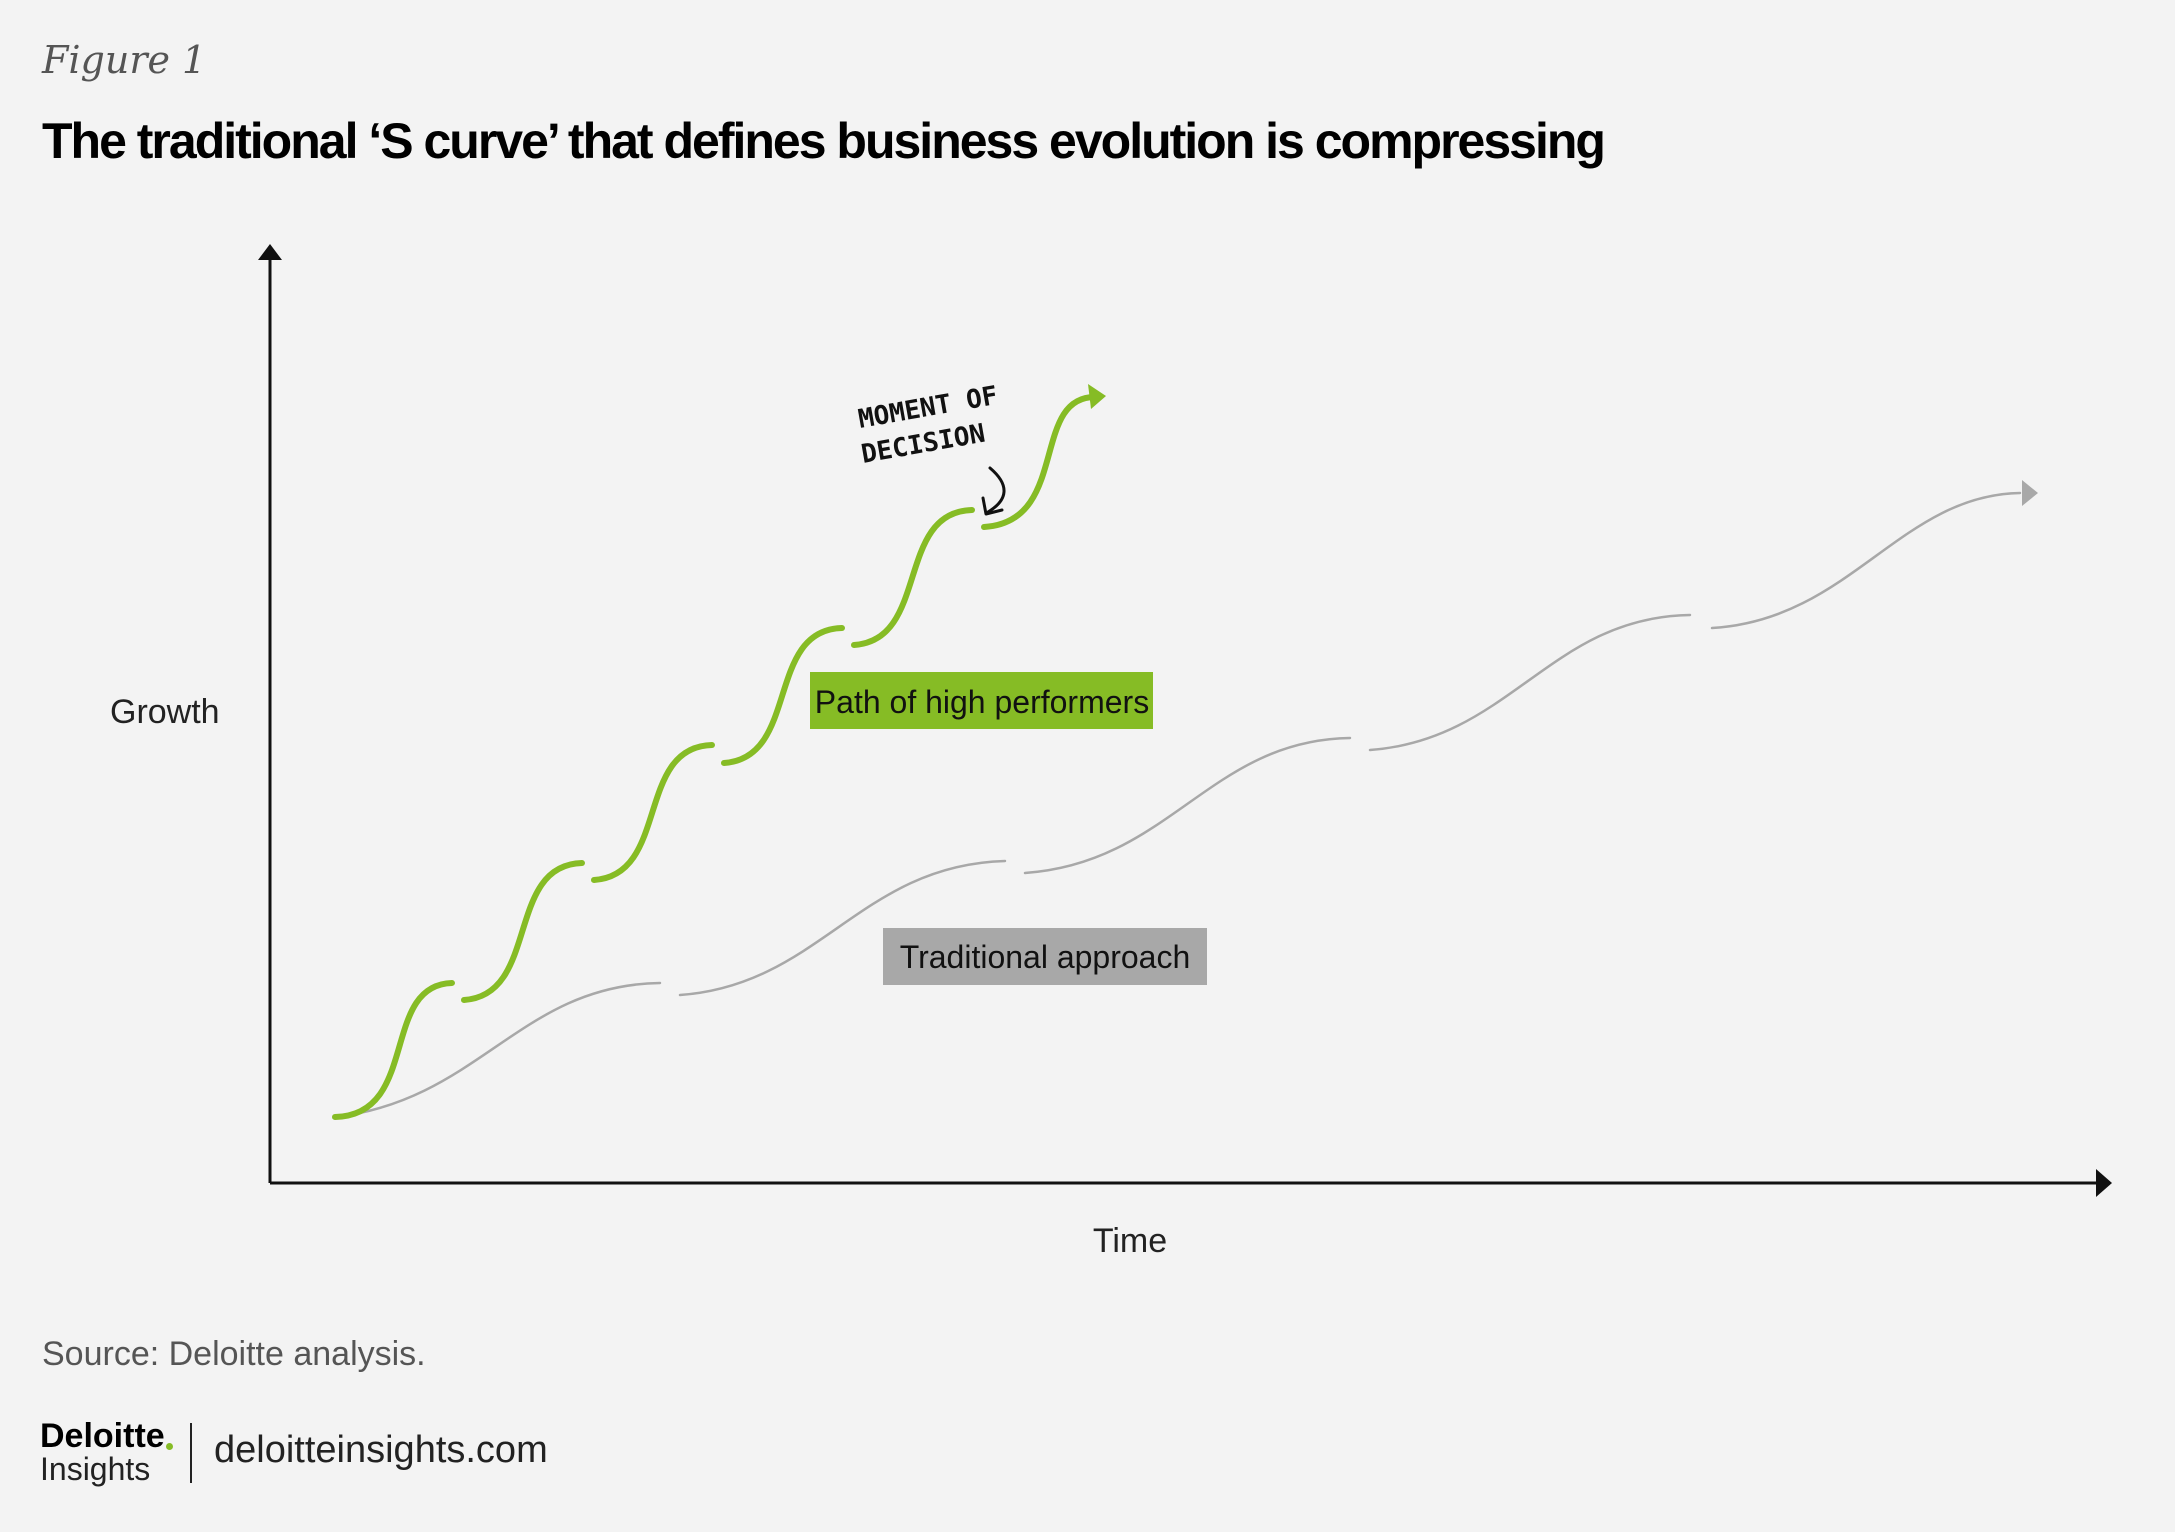 This screenshot has width=2175, height=1532. Describe the element at coordinates (169, 1446) in the screenshot. I see `brand-dot-icon` at that location.